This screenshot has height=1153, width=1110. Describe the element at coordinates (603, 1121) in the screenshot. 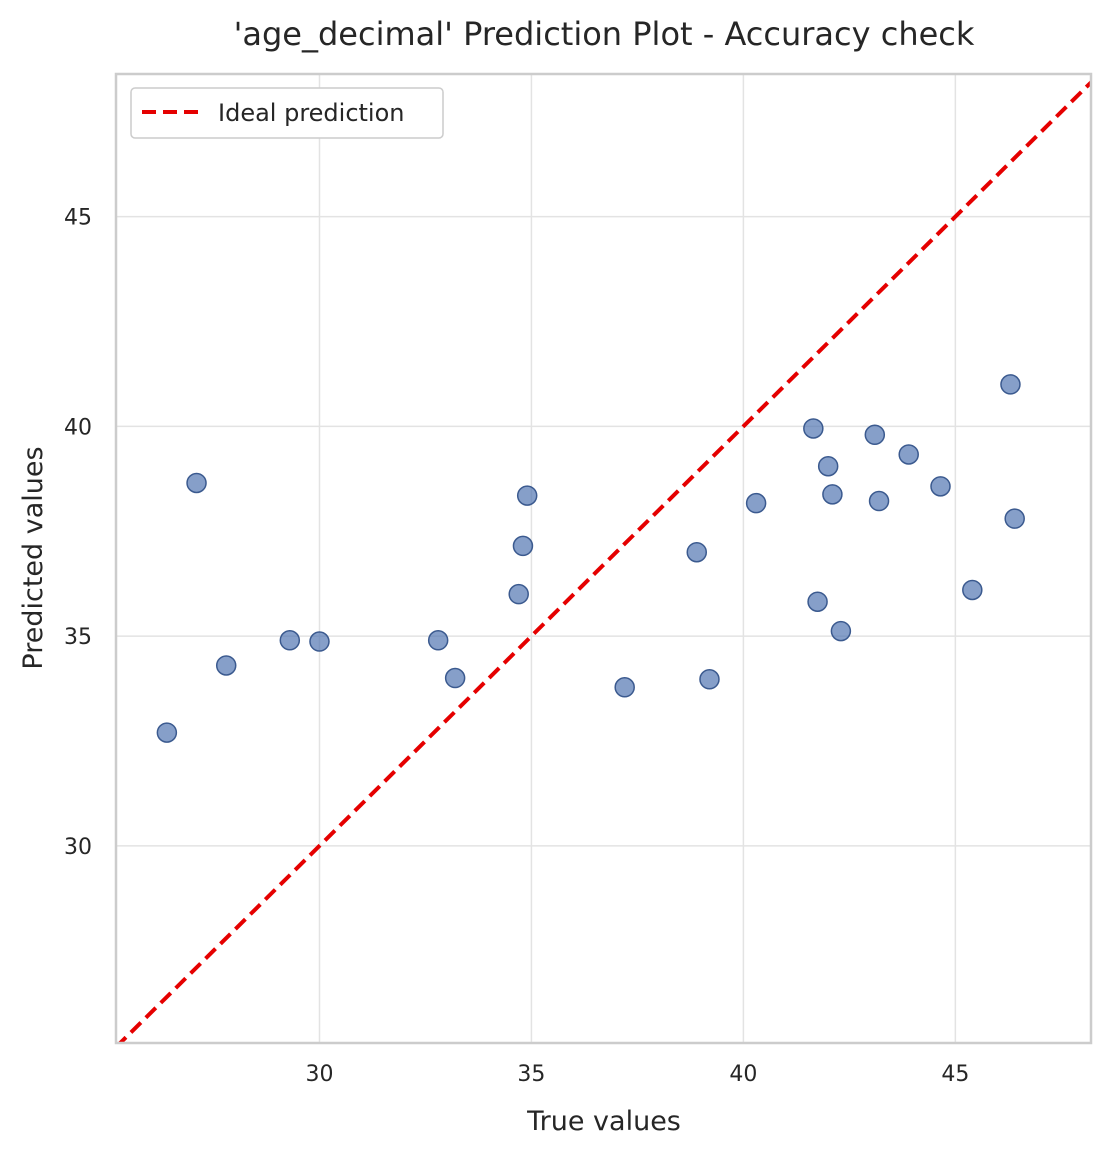

I see `x-axis-label: True values` at that location.